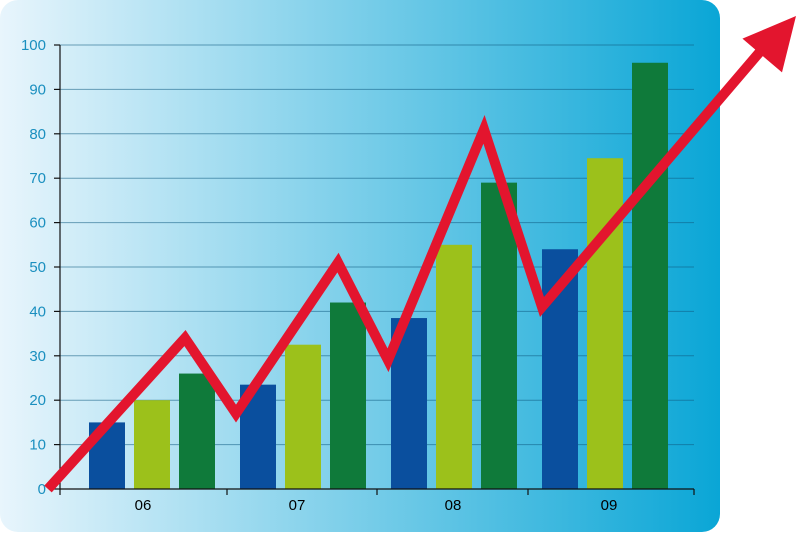 This screenshot has width=800, height=534. What do you see at coordinates (453, 505) in the screenshot?
I see `x-tick-label: 08` at bounding box center [453, 505].